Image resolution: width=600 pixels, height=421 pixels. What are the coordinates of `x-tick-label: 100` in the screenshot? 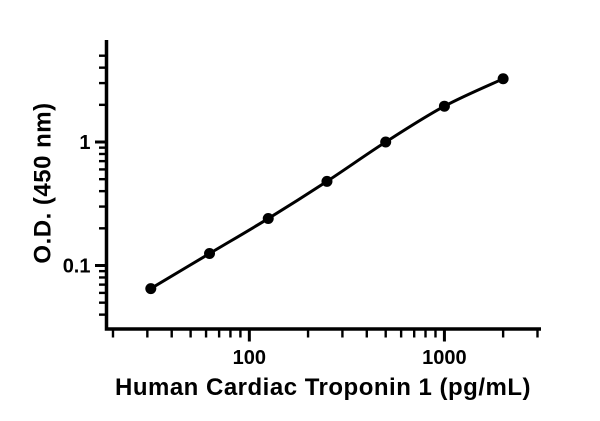 It's located at (249, 358).